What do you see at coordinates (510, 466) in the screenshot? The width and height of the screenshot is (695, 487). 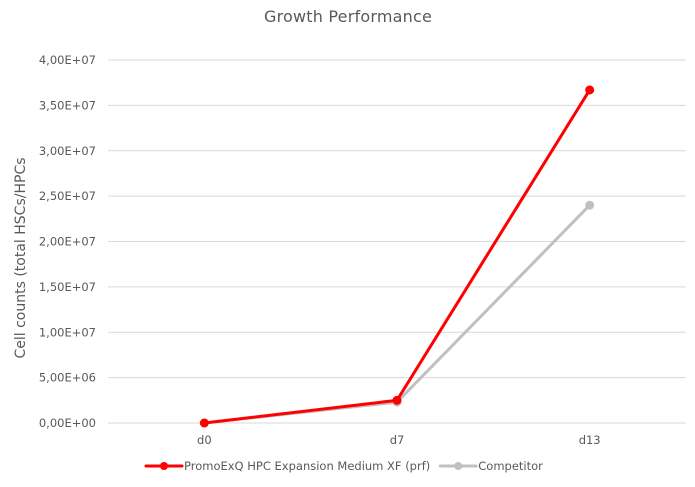 I see `legend-label: Competitor` at bounding box center [510, 466].